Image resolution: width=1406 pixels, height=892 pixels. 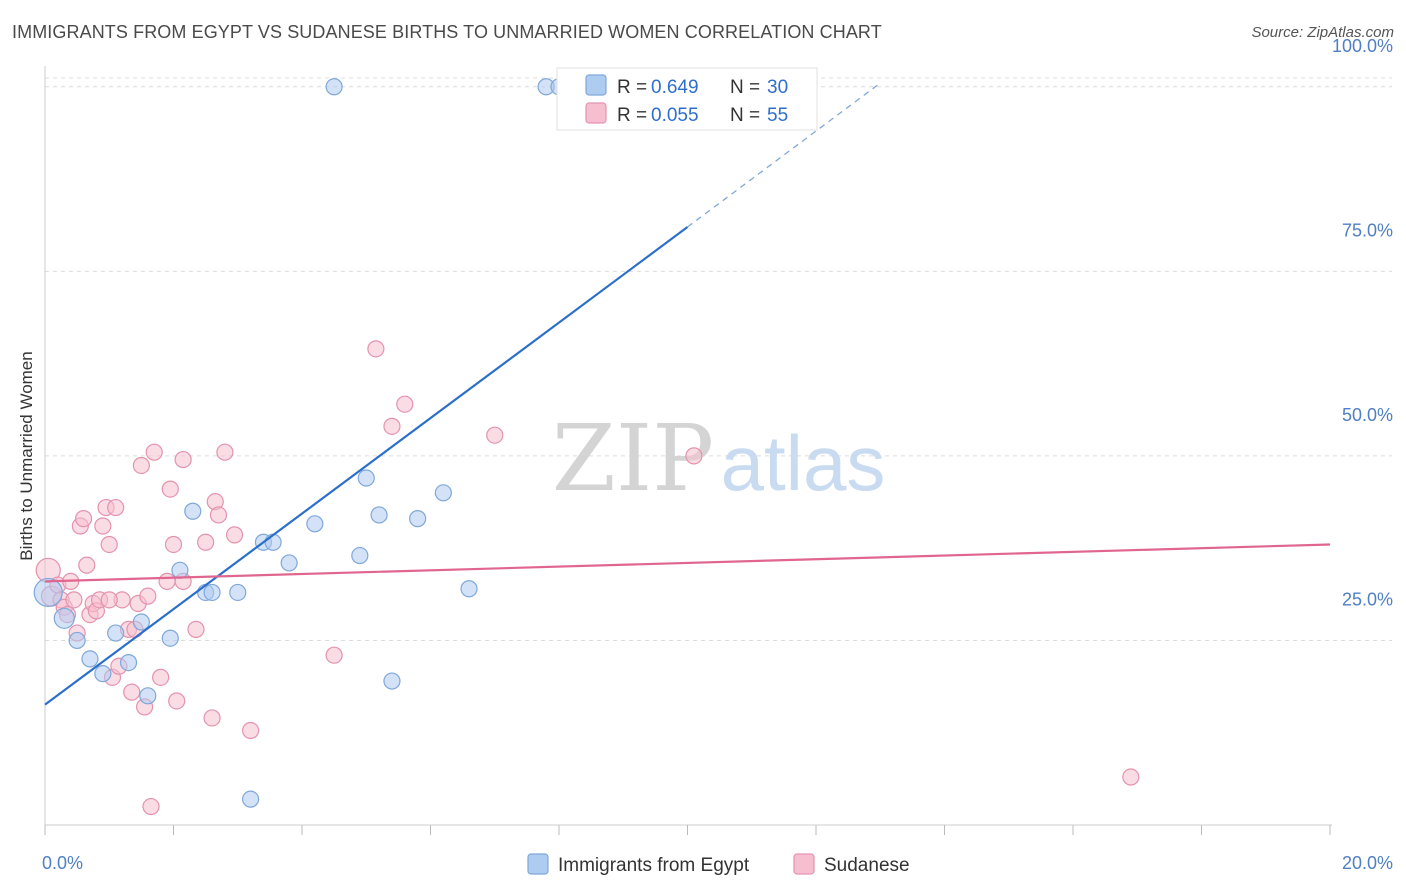 I want to click on legend-n-value-egypt: 30, so click(x=777, y=87).